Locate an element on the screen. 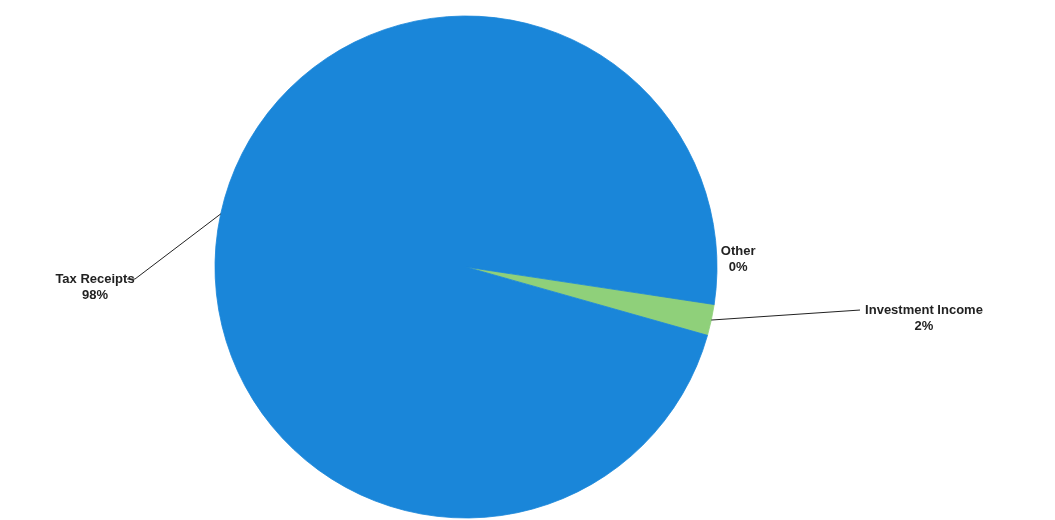  category-label: Other is located at coordinates (738, 250).